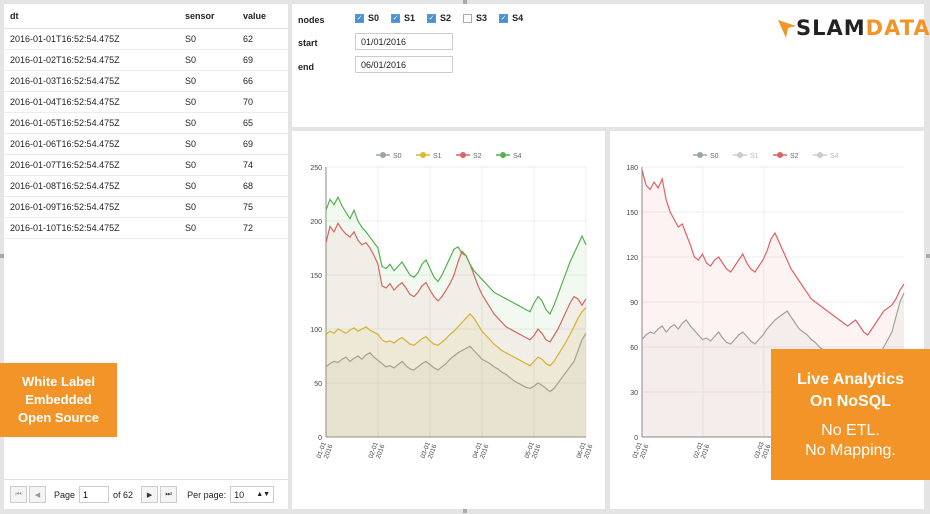  I want to click on table-row: 2016-01-01T16:52:54.475Z S0 62, so click(146, 39).